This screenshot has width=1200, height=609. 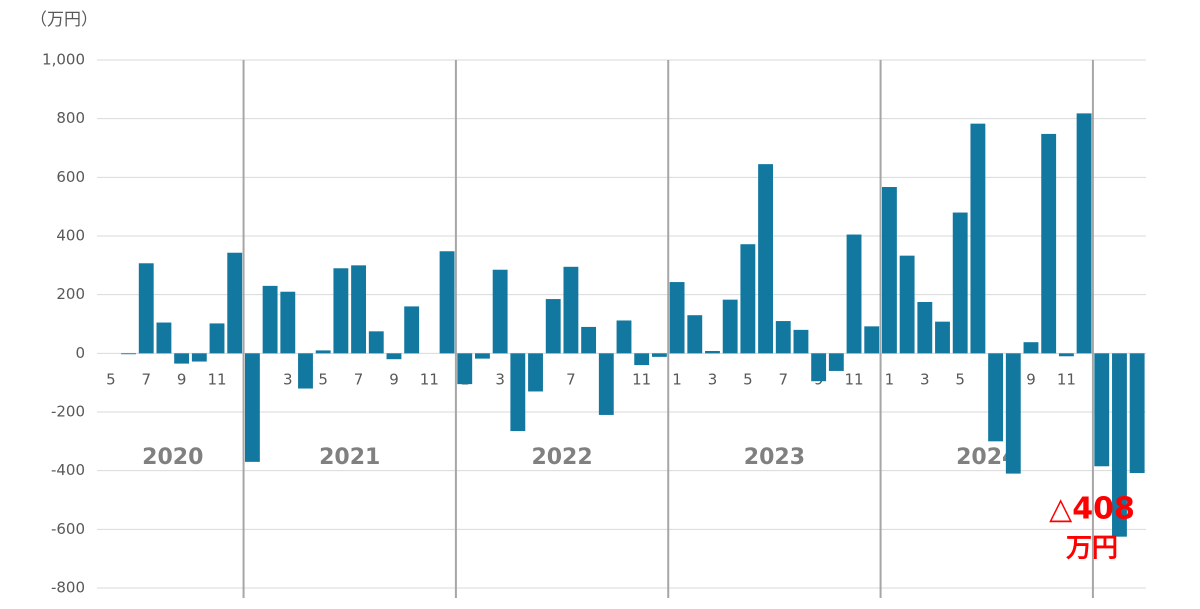 What do you see at coordinates (68, 588) in the screenshot?
I see `y-tick-label: -800` at bounding box center [68, 588].